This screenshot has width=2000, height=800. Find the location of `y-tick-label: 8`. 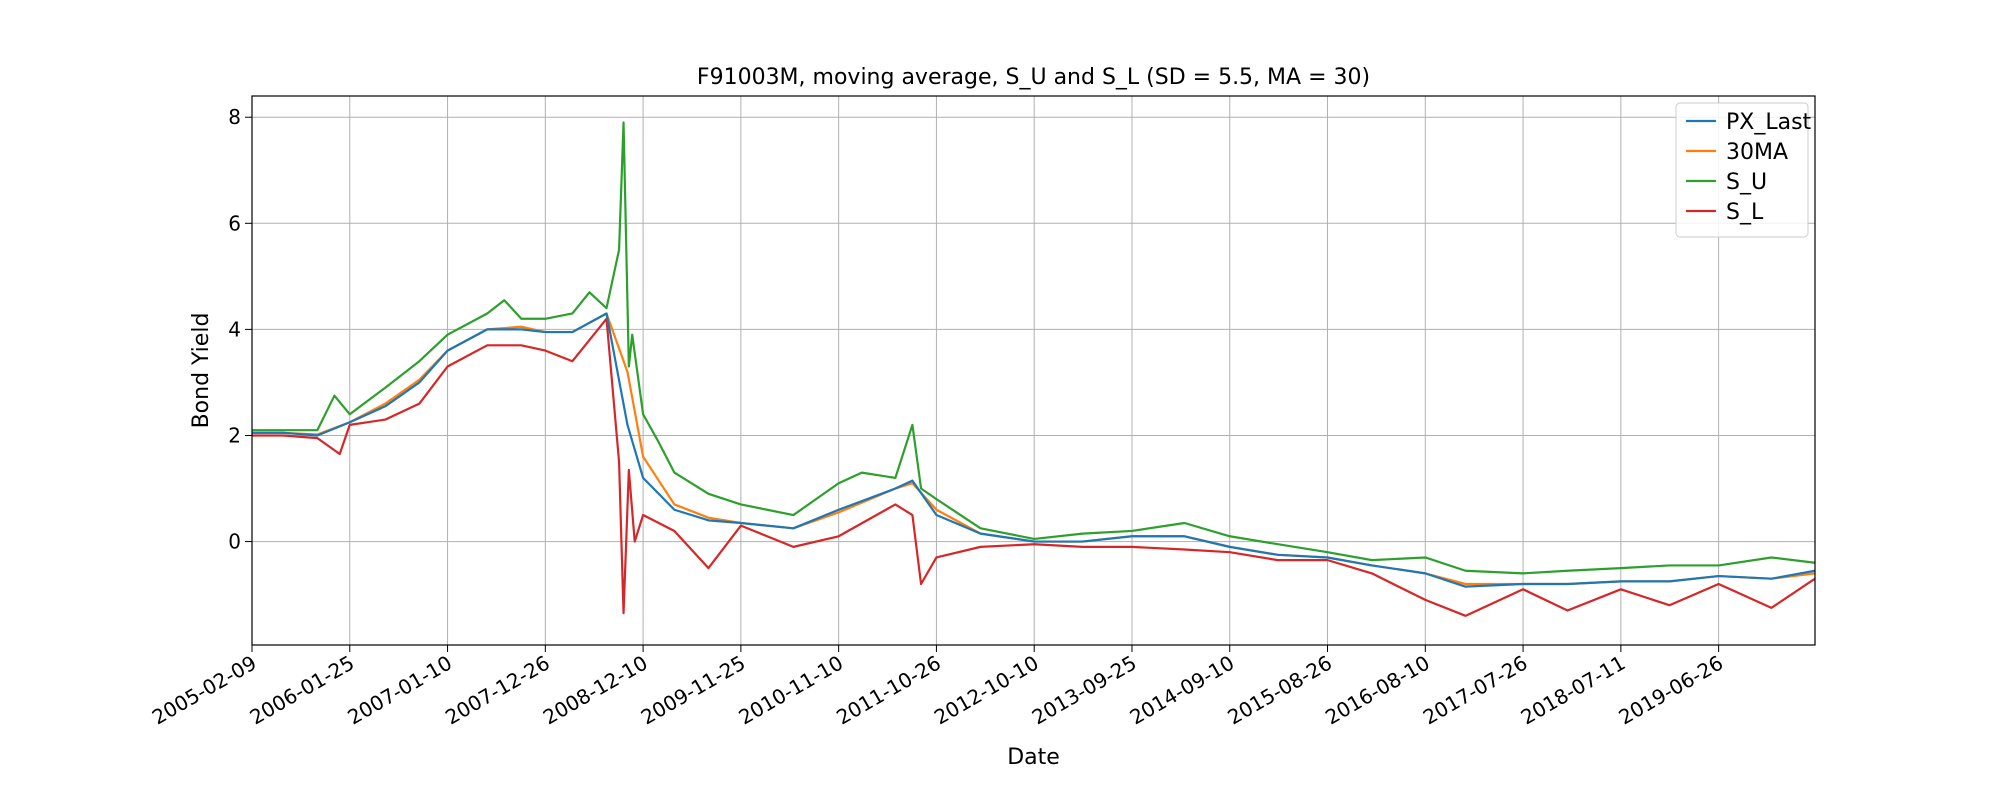

y-tick-label: 8 is located at coordinates (234, 117).